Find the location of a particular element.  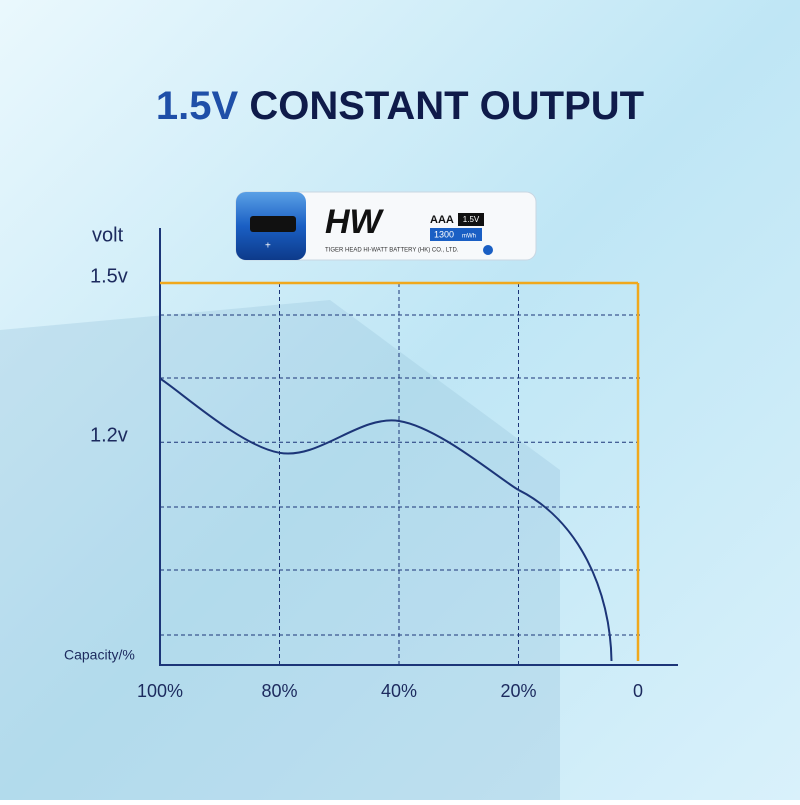

x-tick-label: 0 is located at coordinates (638, 691).